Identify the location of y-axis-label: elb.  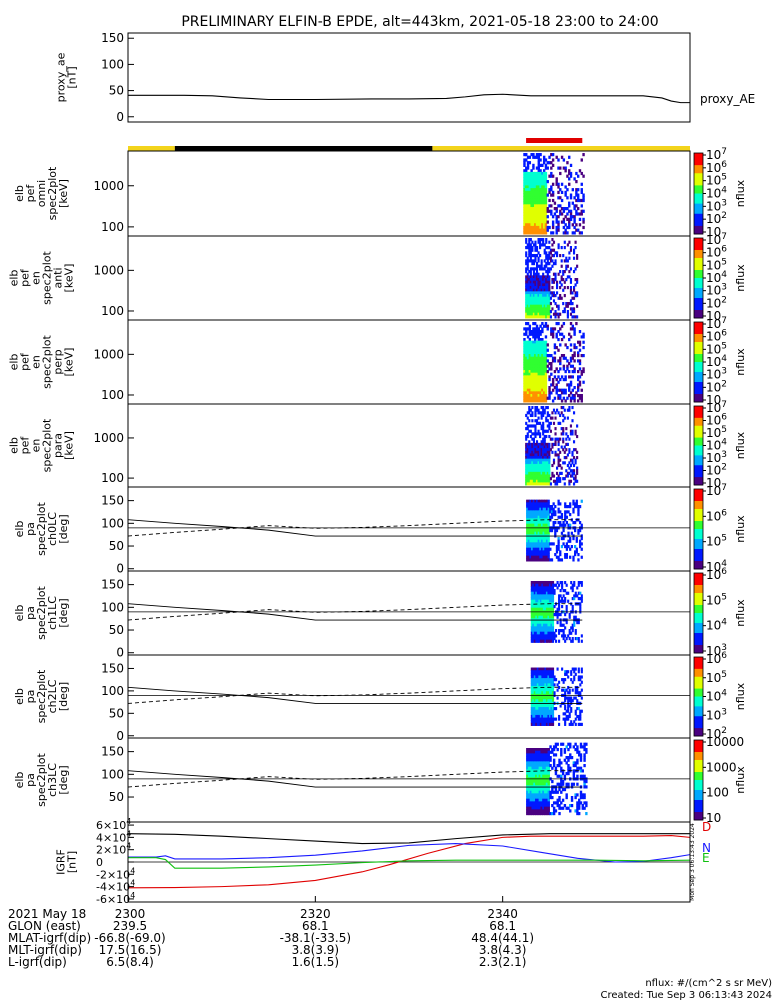
(14, 278).